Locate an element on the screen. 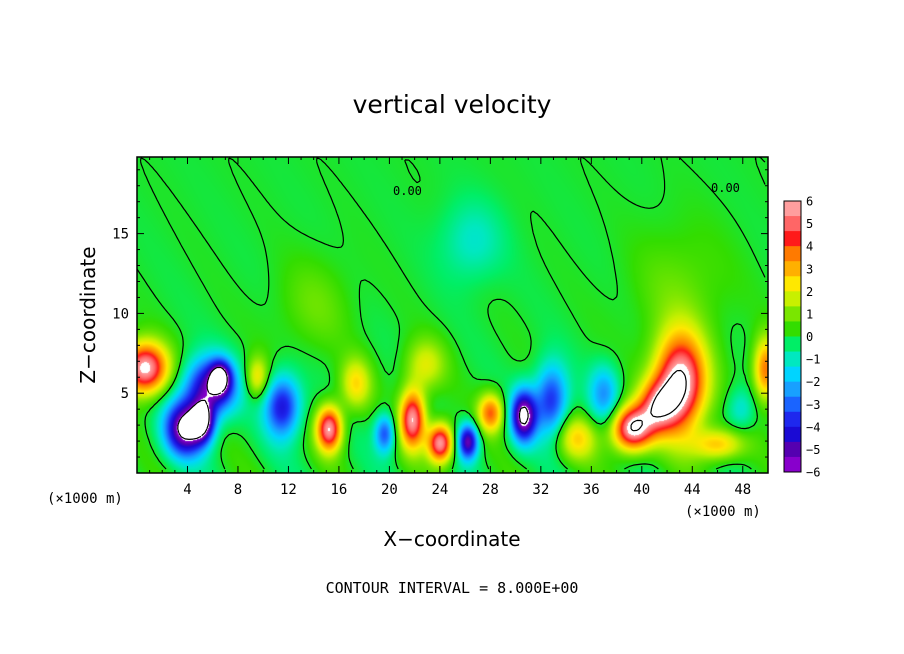  x-tick-label: 16 is located at coordinates (338, 490).